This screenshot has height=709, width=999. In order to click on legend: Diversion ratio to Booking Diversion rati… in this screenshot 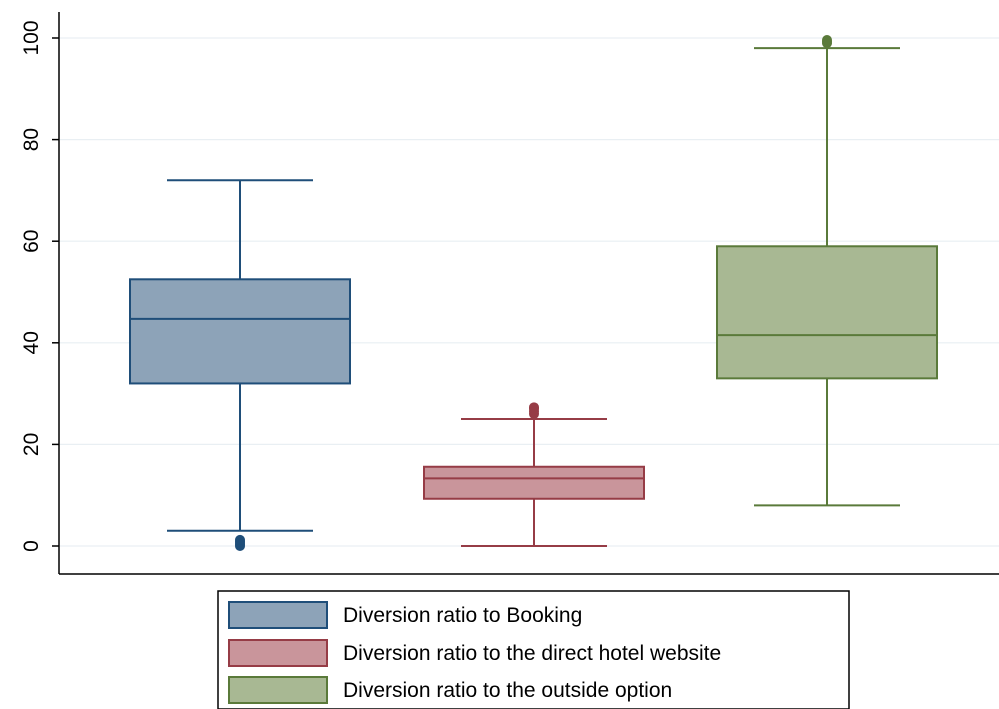, I will do `click(533, 649)`.